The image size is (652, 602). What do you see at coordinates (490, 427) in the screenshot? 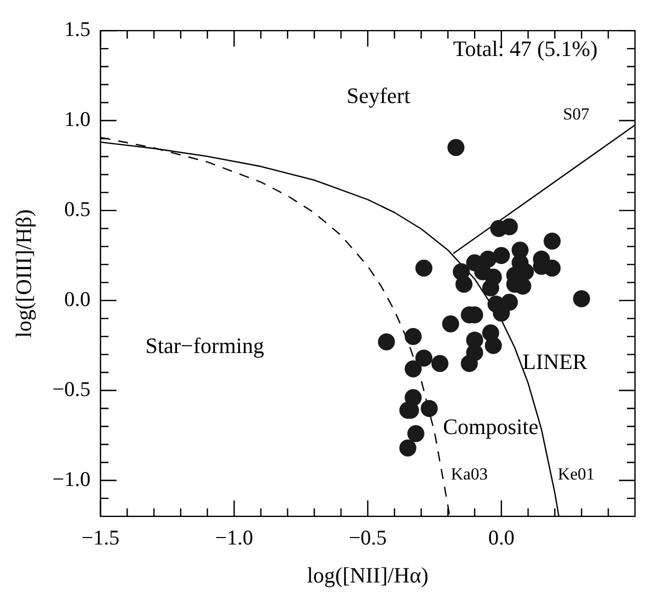
I see `annotation: Composite` at bounding box center [490, 427].